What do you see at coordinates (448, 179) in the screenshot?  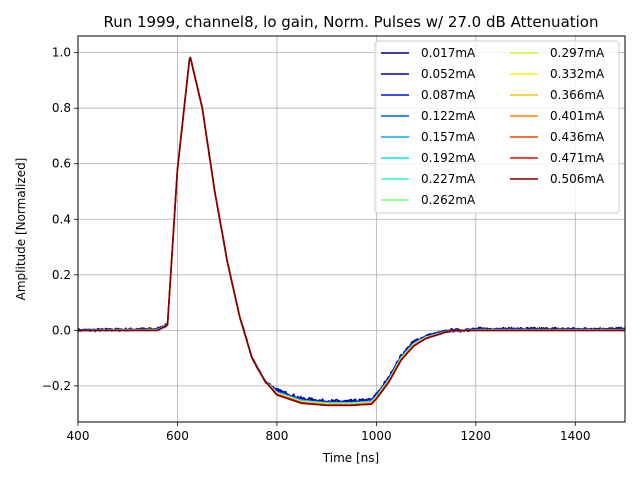 I see `legend-label: 0.227mA` at bounding box center [448, 179].